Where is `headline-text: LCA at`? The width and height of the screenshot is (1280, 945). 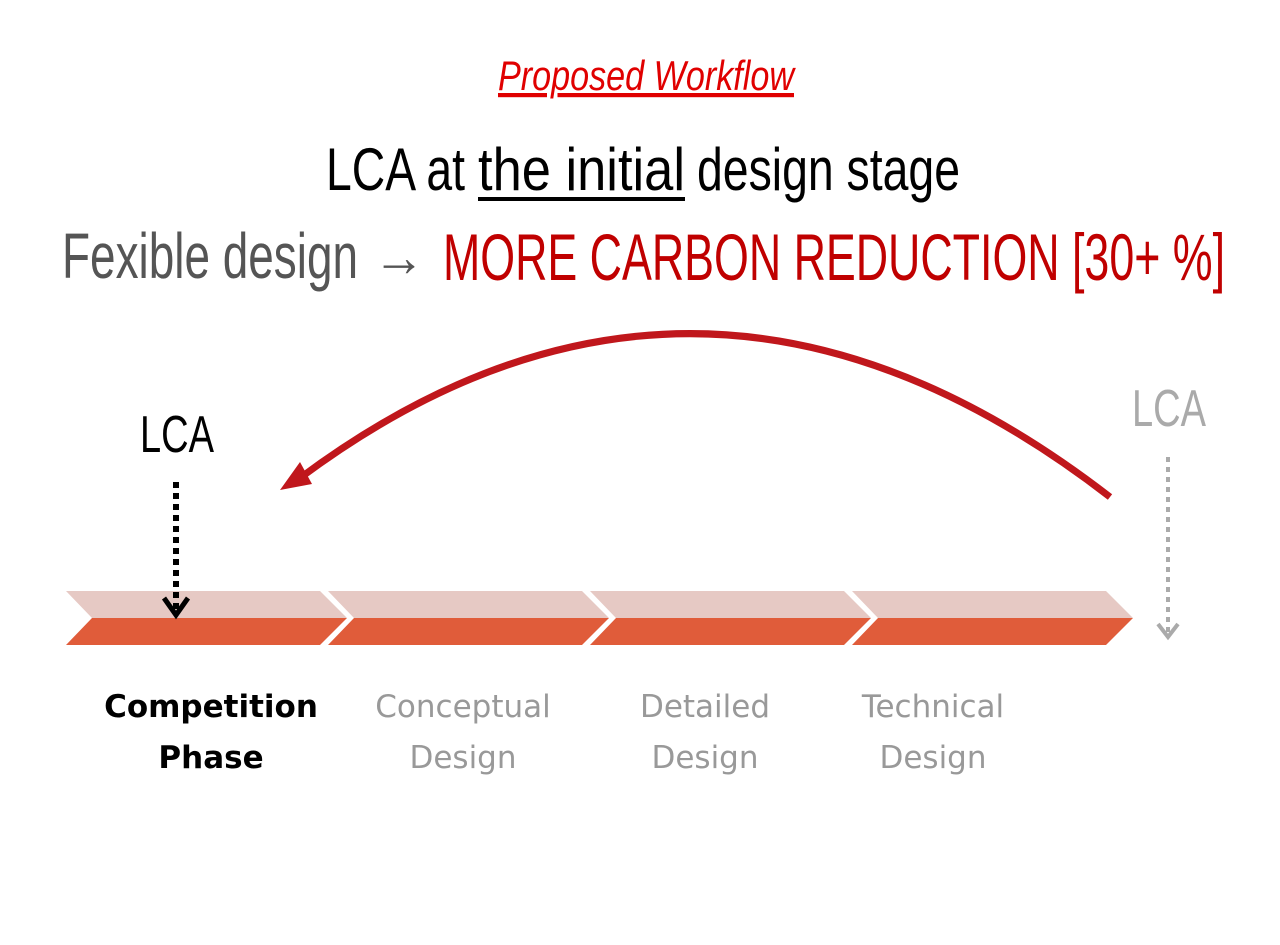 headline-text: LCA at is located at coordinates (395, 169).